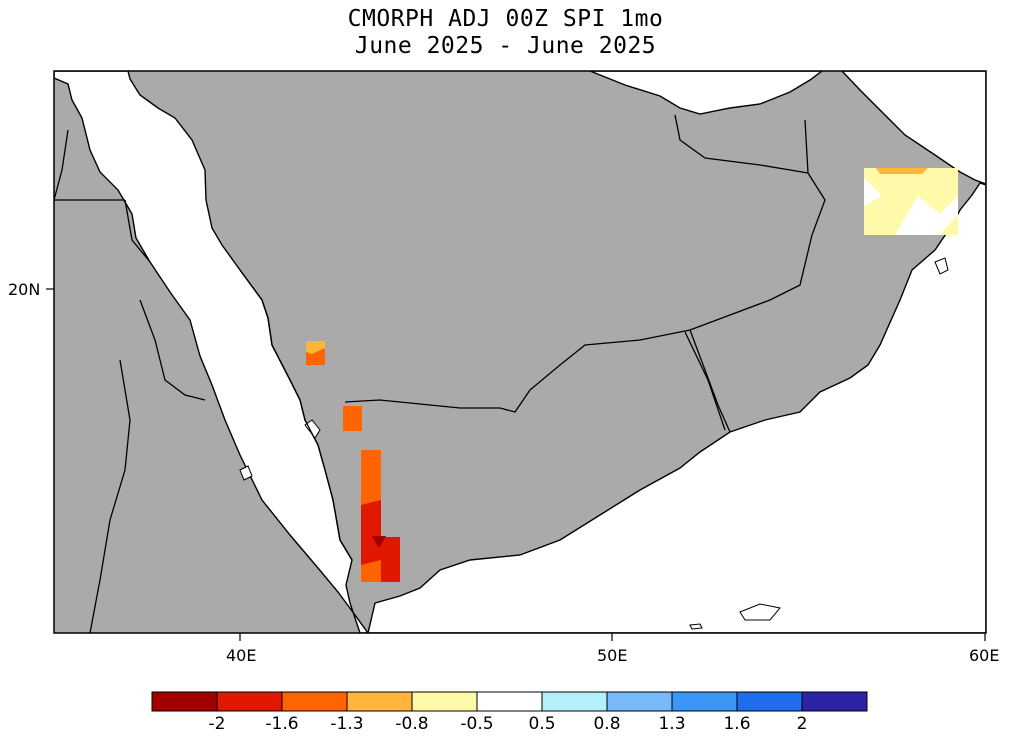 This screenshot has height=739, width=1011. Describe the element at coordinates (612, 655) in the screenshot. I see `lon-label-50e: 50E` at that location.